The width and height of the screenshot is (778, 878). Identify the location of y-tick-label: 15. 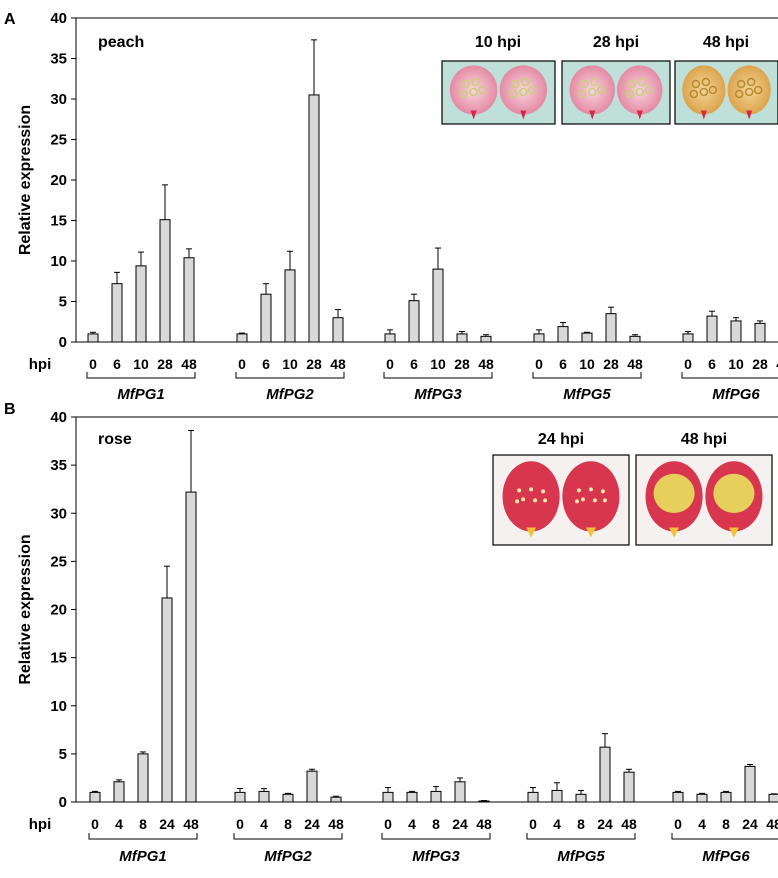
(58, 658).